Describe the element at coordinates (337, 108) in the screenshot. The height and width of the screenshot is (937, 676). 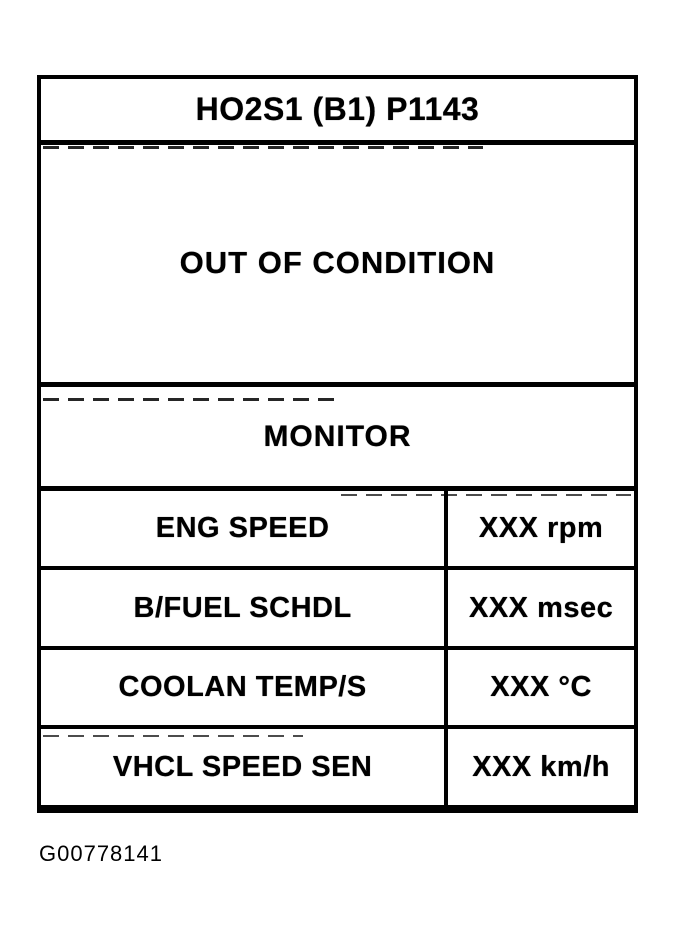
I see `dtc-title: HO2S1 (B1) P1143` at that location.